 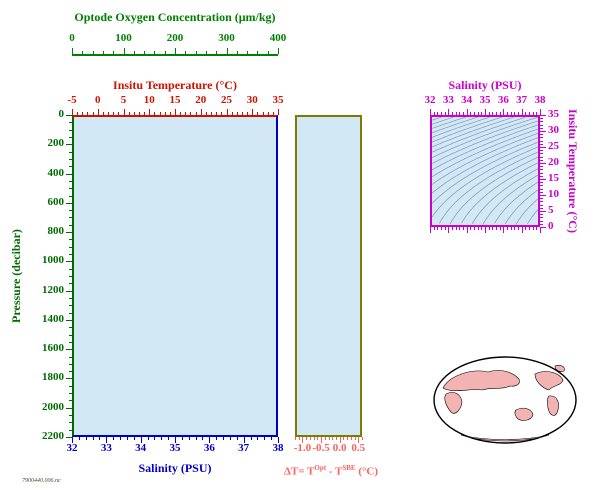 What do you see at coordinates (540, 100) in the screenshot?
I see `axis-tick-label: 38` at bounding box center [540, 100].